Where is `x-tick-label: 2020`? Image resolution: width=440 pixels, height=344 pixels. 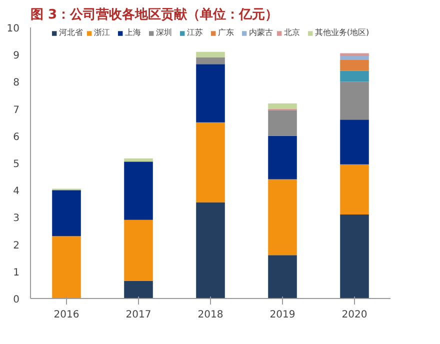
x-tick-label: 2020 is located at coordinates (355, 315).